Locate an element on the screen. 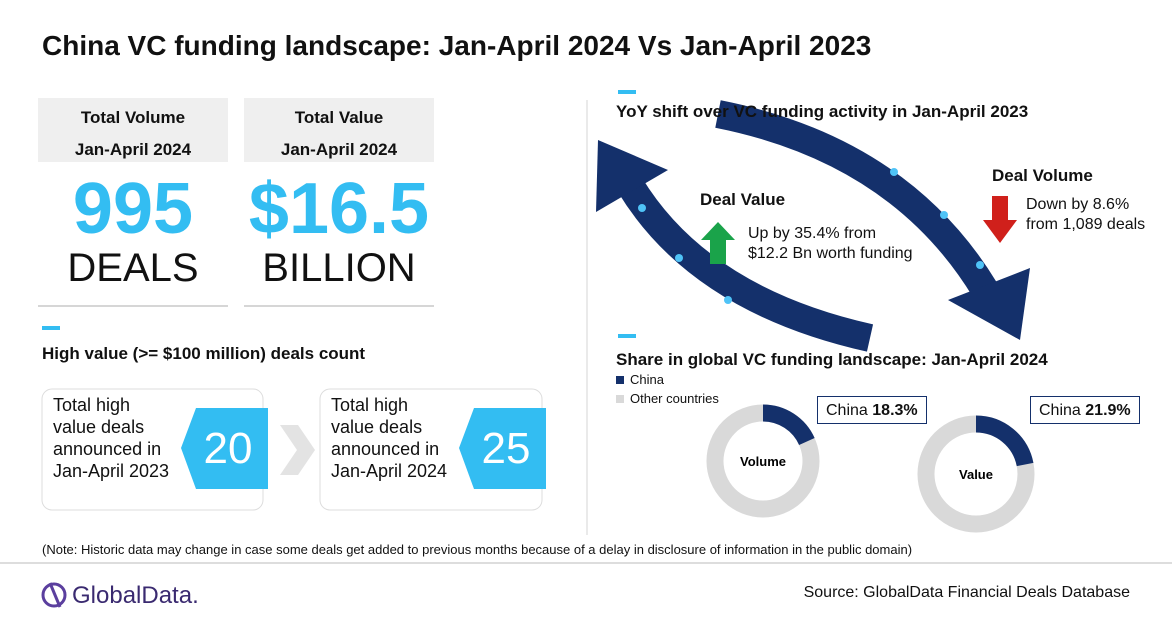 The height and width of the screenshot is (628, 1172). dots is located at coordinates (811, 236).